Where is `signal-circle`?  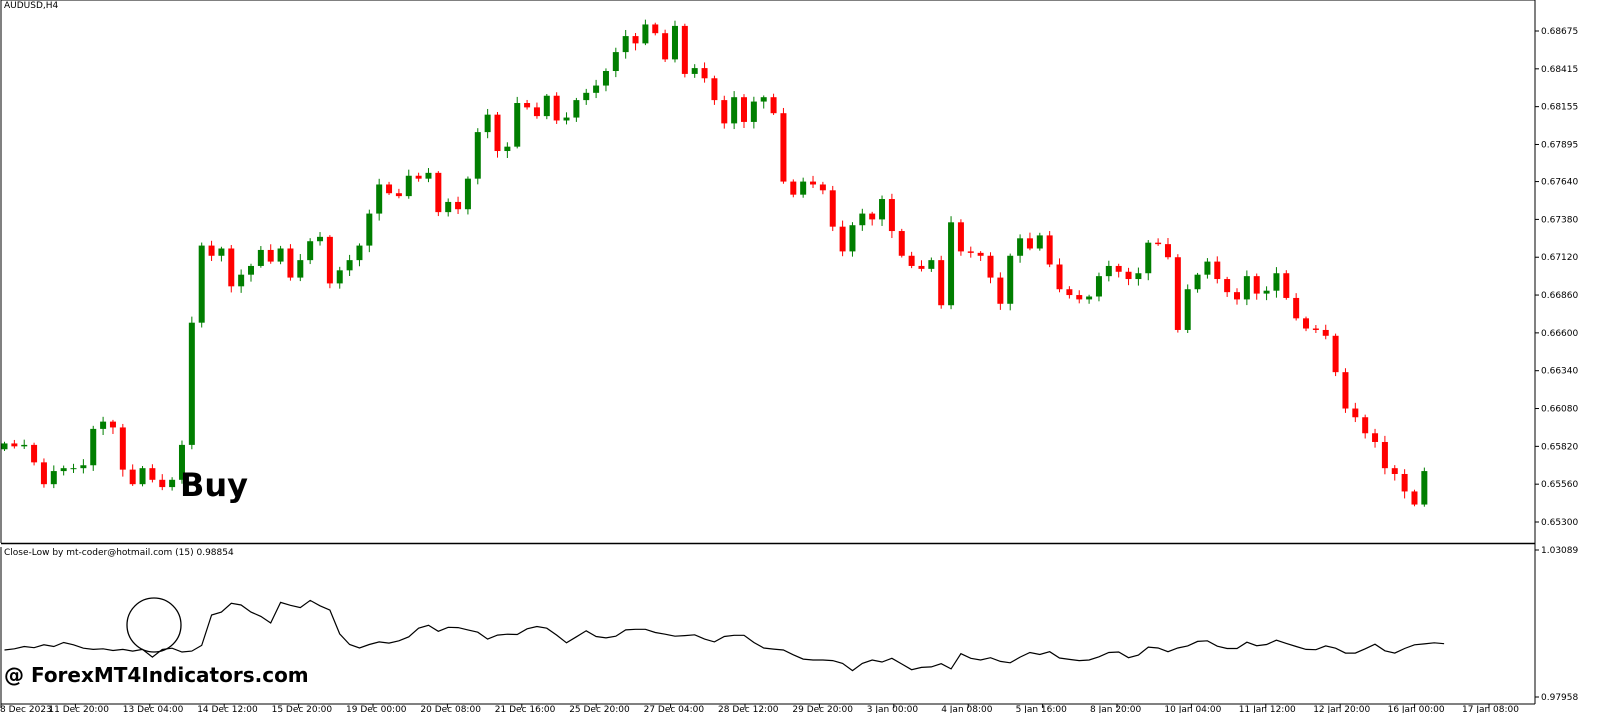 signal-circle is located at coordinates (154, 625).